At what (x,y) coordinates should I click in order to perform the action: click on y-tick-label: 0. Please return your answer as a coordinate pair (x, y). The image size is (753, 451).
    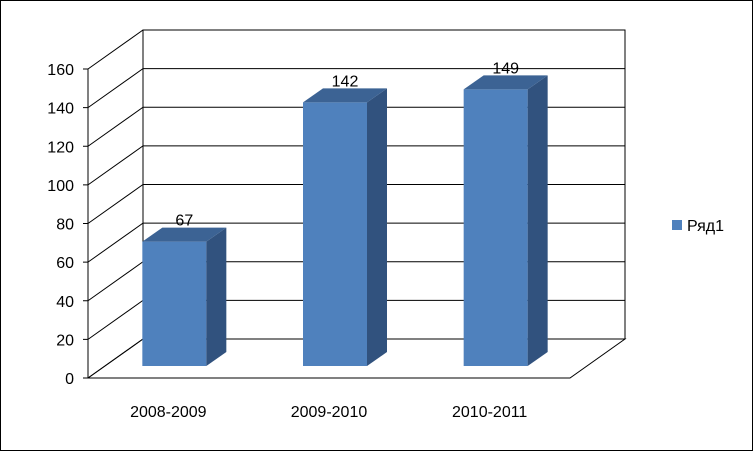
    Looking at the image, I should click on (69, 379).